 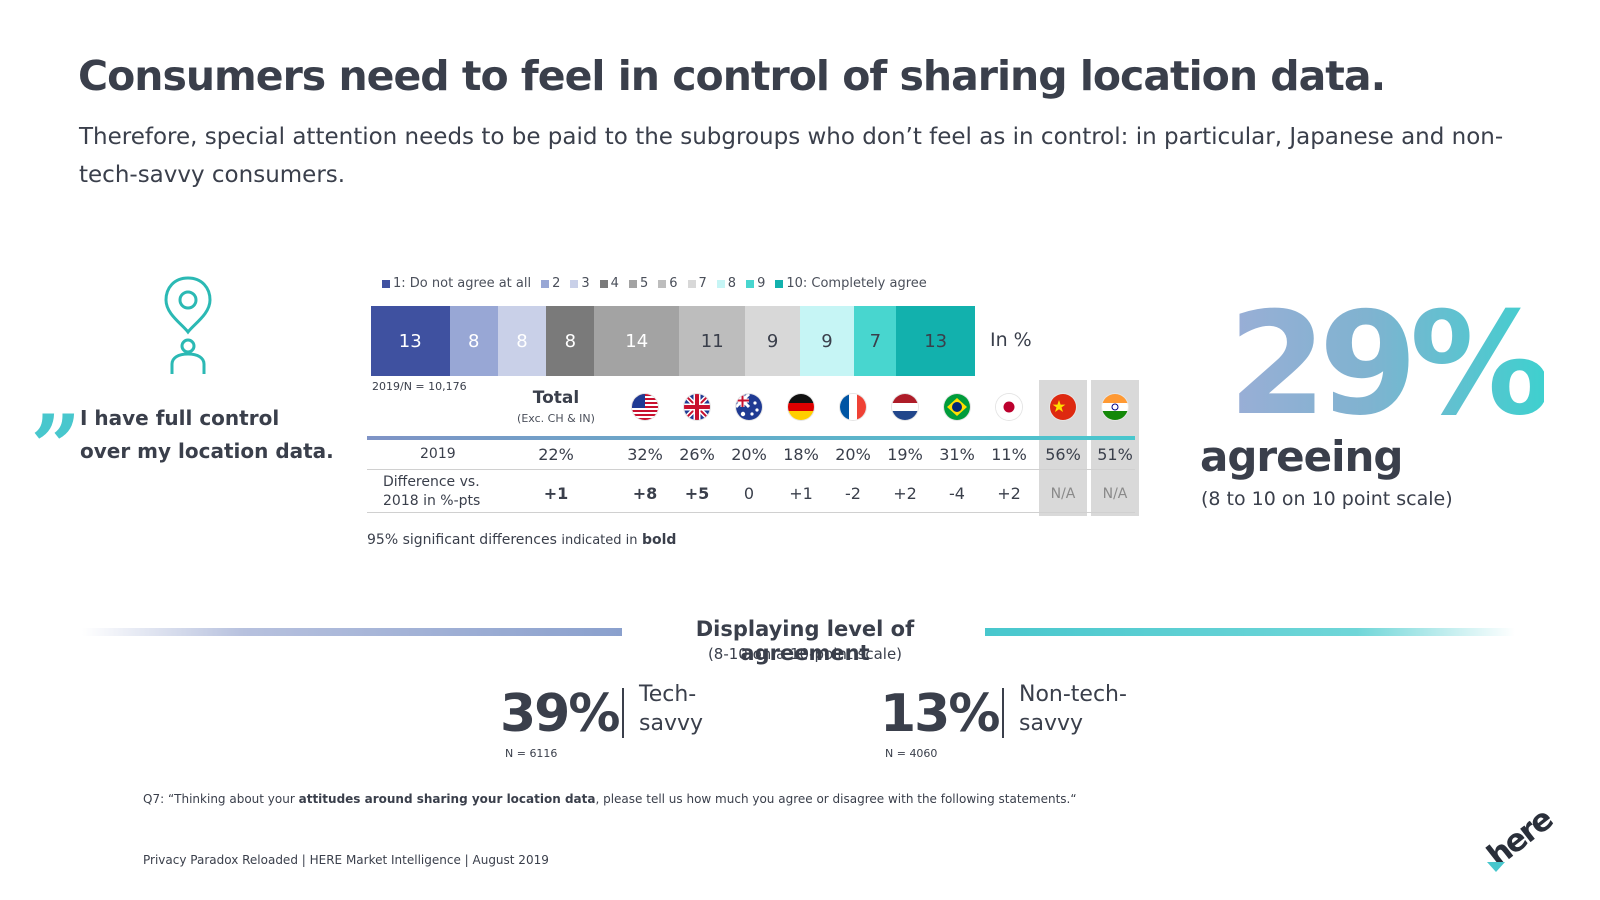 What do you see at coordinates (1063, 454) in the screenshot?
I see `china-2019-value: 56%` at bounding box center [1063, 454].